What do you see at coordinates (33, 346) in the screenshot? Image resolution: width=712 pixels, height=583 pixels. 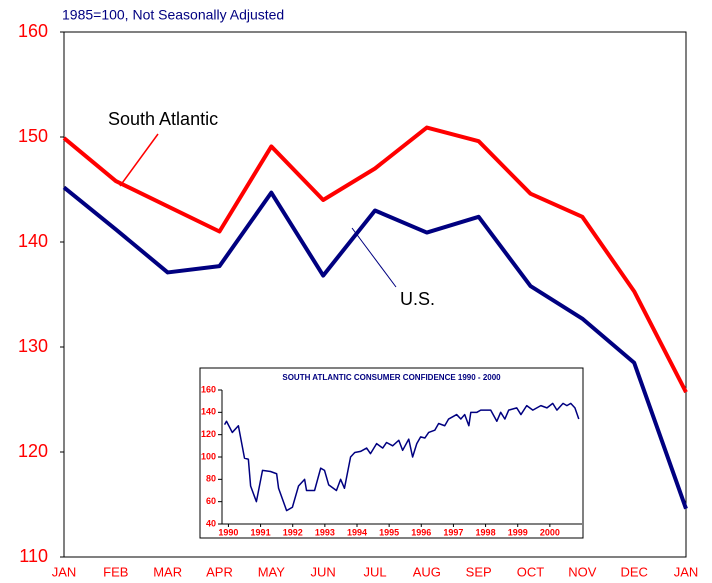 I see `y-tick-label: 130` at bounding box center [33, 346].